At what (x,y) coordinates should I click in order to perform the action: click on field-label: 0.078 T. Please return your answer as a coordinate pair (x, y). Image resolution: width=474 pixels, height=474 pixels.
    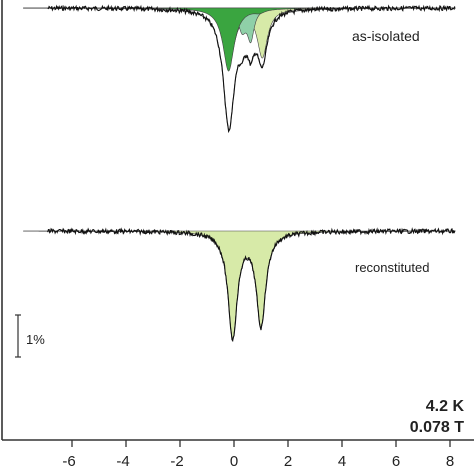
    Looking at the image, I should click on (437, 427).